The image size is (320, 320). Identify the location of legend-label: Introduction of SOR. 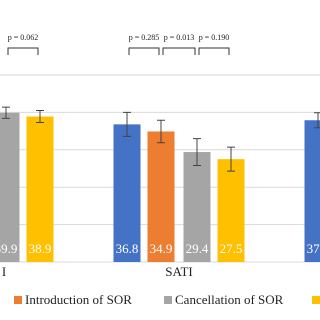
(78, 299).